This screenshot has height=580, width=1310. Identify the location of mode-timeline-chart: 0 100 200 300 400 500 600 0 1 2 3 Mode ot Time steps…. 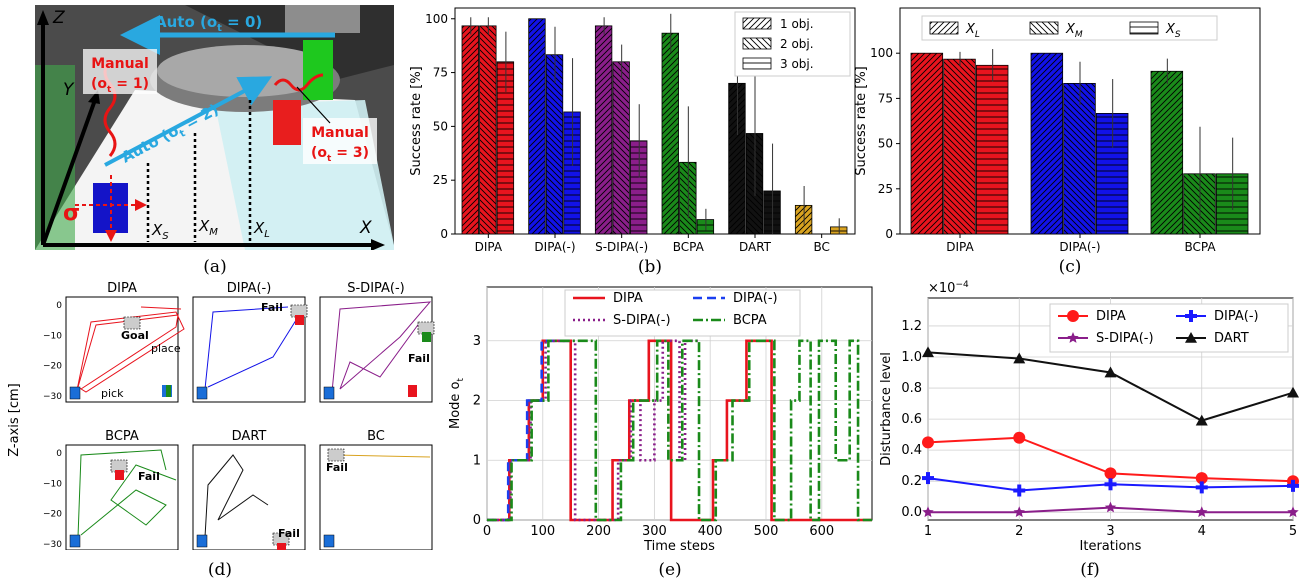
(660, 420).